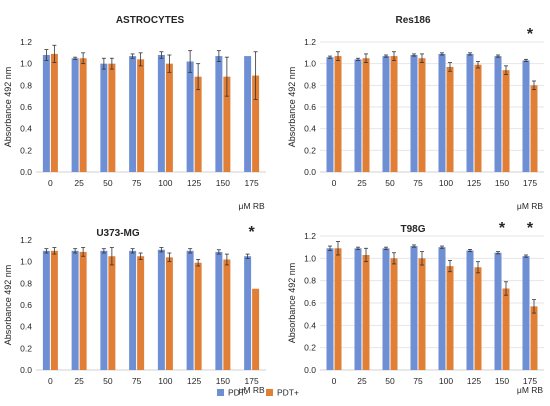  I want to click on legend: PDT- PDT+, so click(258, 393).